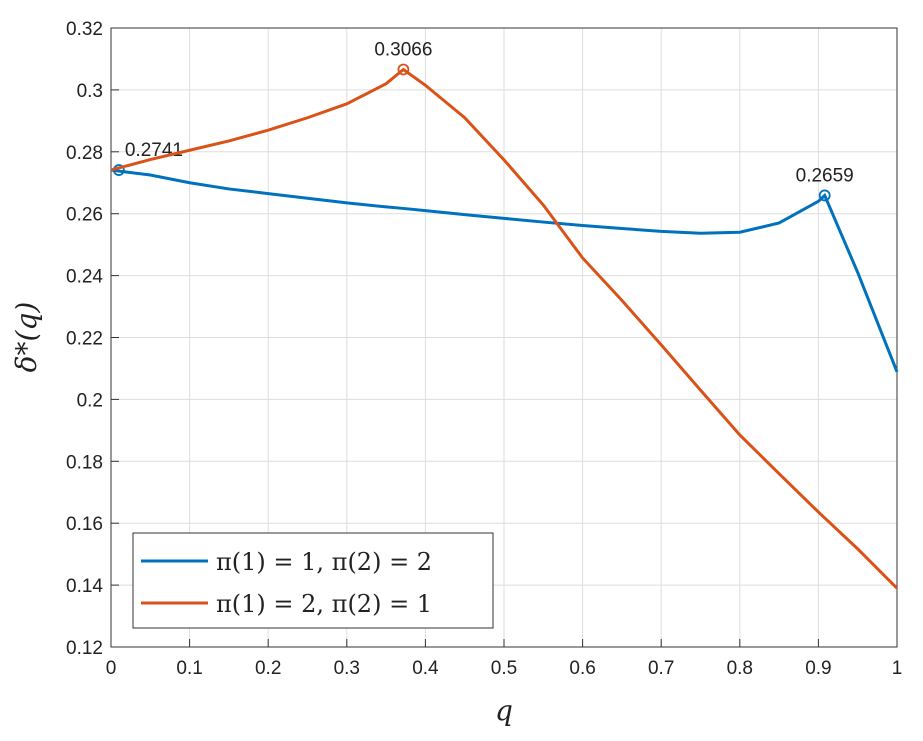 The image size is (923, 741). I want to click on x-tick-label: 0.3, so click(347, 668).